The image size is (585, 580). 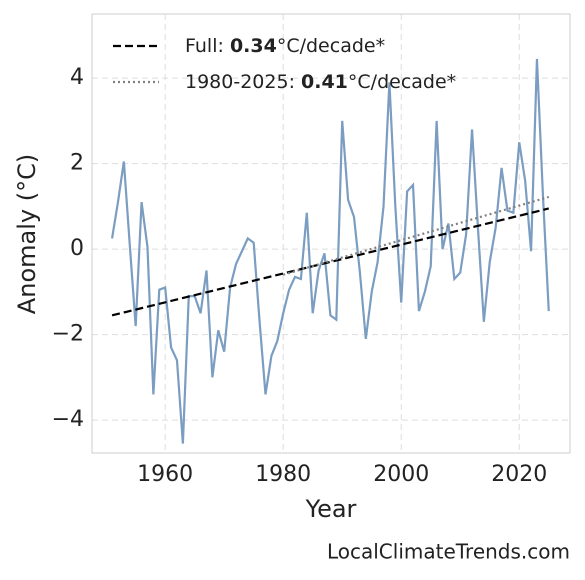 What do you see at coordinates (68, 334) in the screenshot?
I see `y-tick-label: −2` at bounding box center [68, 334].